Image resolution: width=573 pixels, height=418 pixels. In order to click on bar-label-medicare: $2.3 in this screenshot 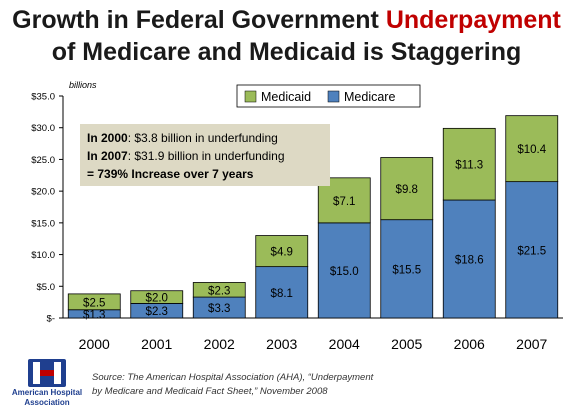, I will do `click(157, 312)`.